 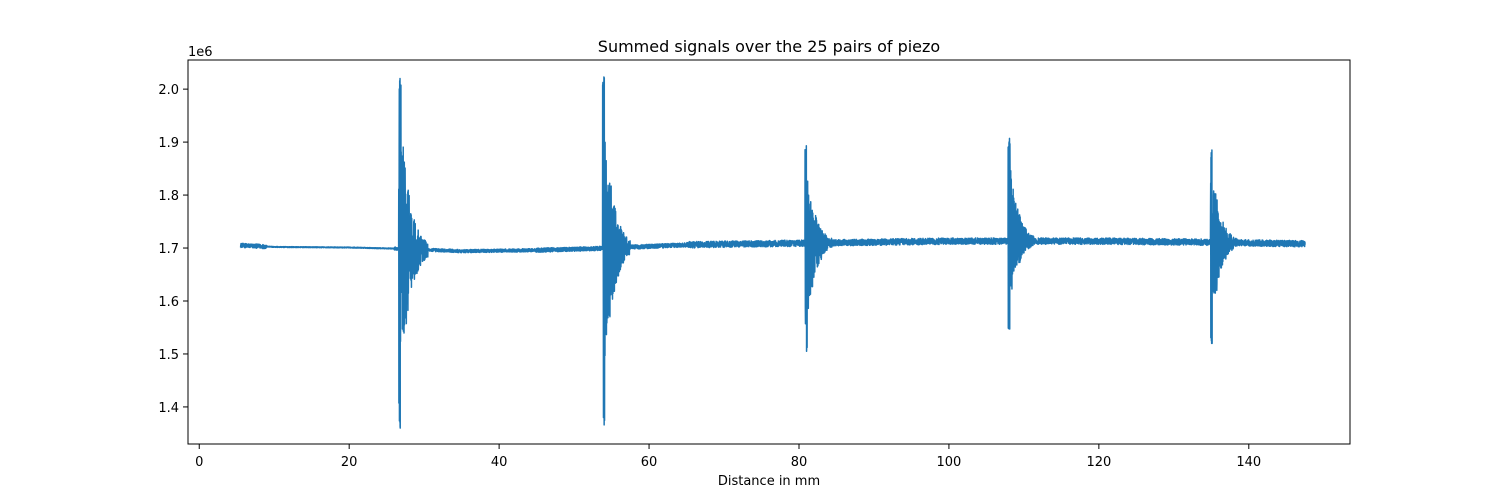 What do you see at coordinates (168, 355) in the screenshot?
I see `y-tick-label: 1.5` at bounding box center [168, 355].